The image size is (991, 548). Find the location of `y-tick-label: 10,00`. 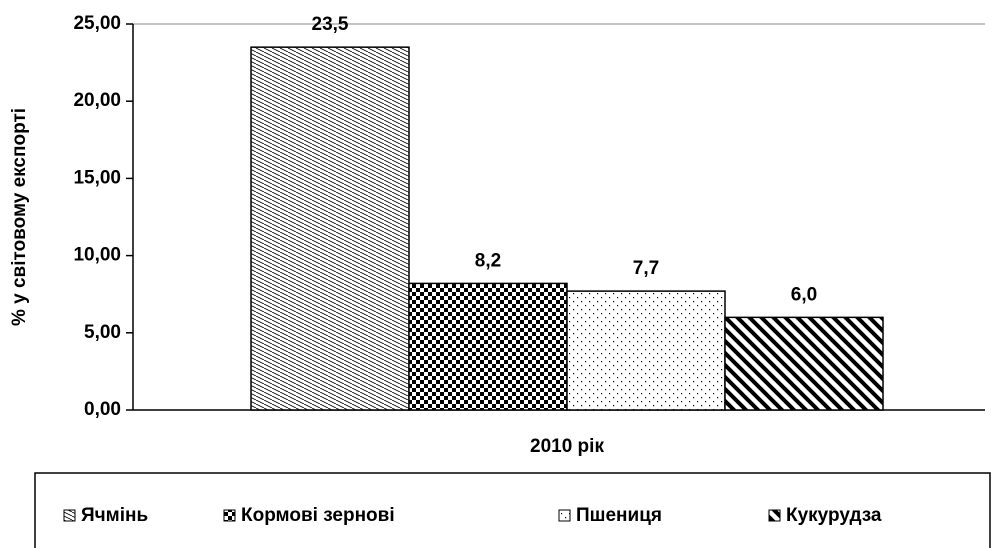

y-tick-label: 10,00 is located at coordinates (97, 255).